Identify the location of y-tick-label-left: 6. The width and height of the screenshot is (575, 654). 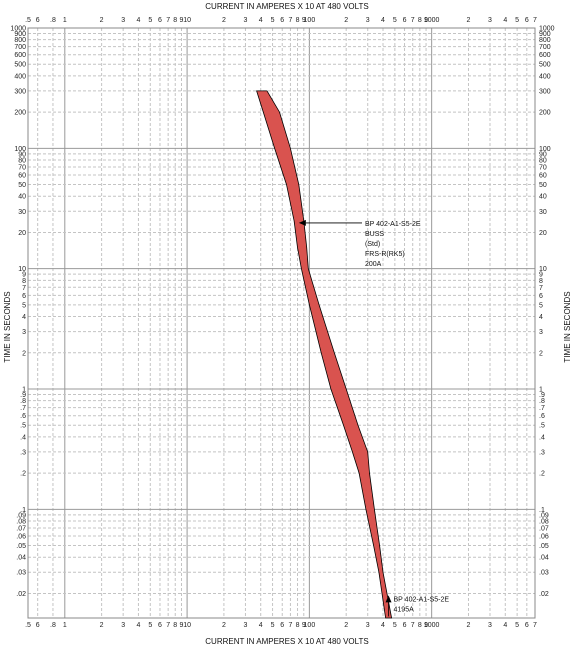
(24, 296).